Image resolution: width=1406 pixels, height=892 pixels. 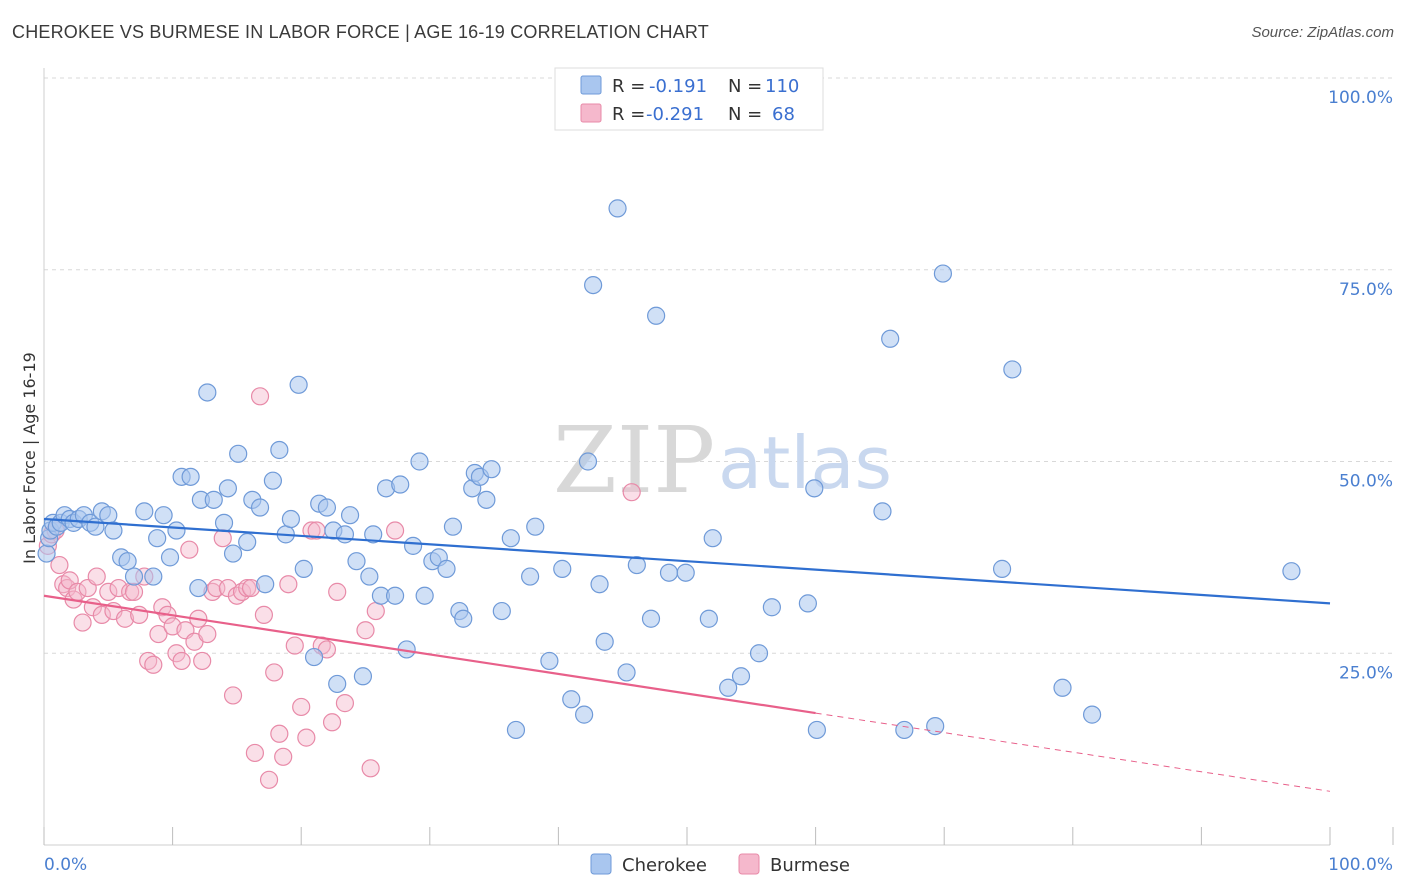 What do you see at coordinates (1322, 32) in the screenshot?
I see `source-note: Source: ZipAtlas.com` at bounding box center [1322, 32].